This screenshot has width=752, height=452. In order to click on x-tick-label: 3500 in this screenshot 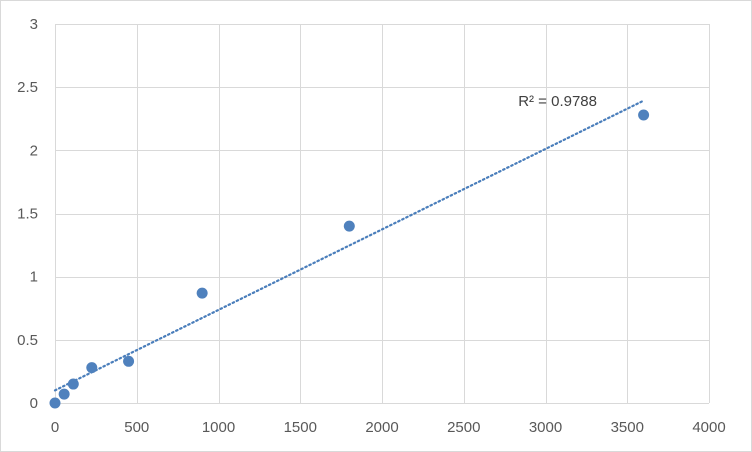, I will do `click(627, 427)`.